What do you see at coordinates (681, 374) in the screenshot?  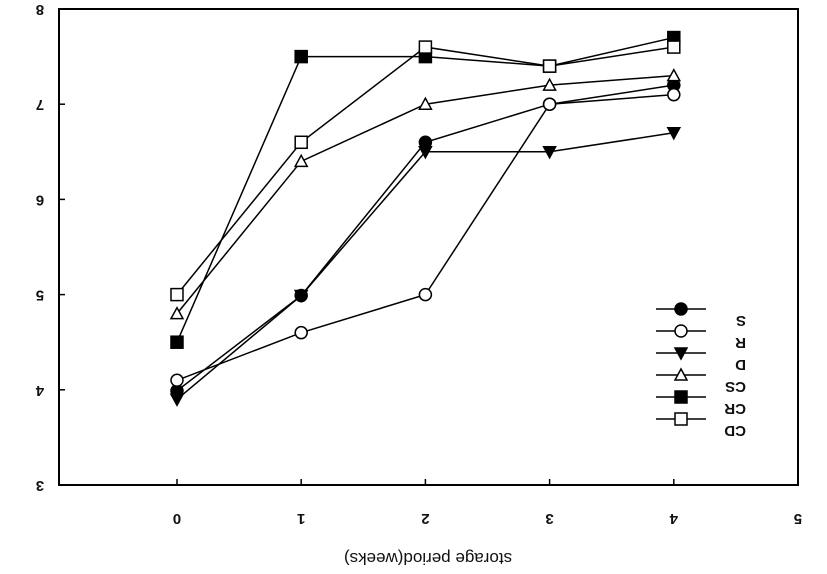 I see `legend-marker-cs` at bounding box center [681, 374].